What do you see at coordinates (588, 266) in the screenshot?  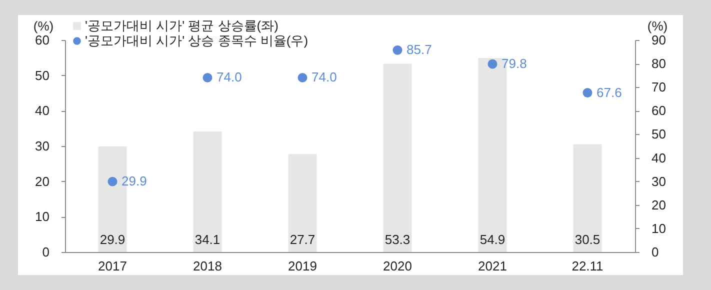 I see `x-tick-label: 22.11` at bounding box center [588, 266].